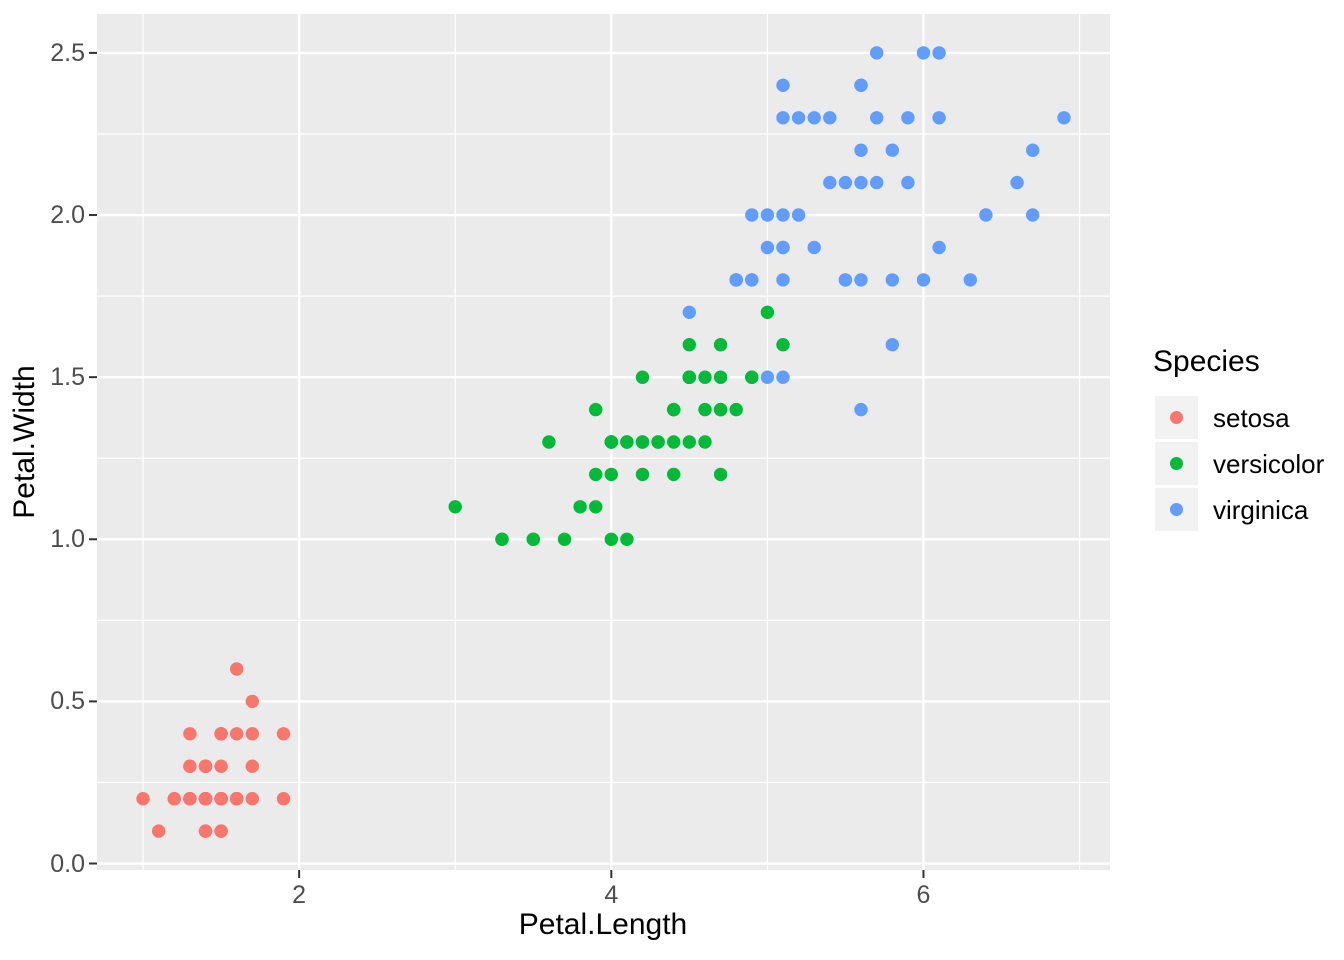 The width and height of the screenshot is (1344, 960). I want to click on y-tick-label: 0.0, so click(67, 863).